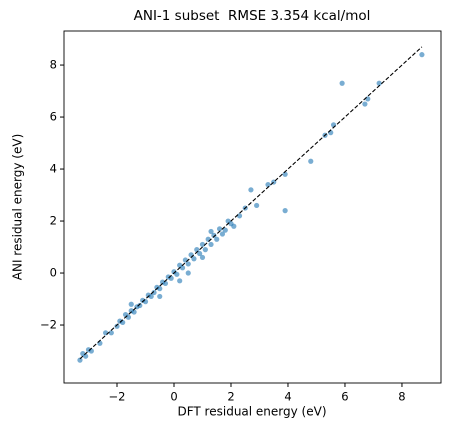 This screenshot has width=449, height=430. What do you see at coordinates (401, 397) in the screenshot?
I see `x-tick-label: 8` at bounding box center [401, 397].